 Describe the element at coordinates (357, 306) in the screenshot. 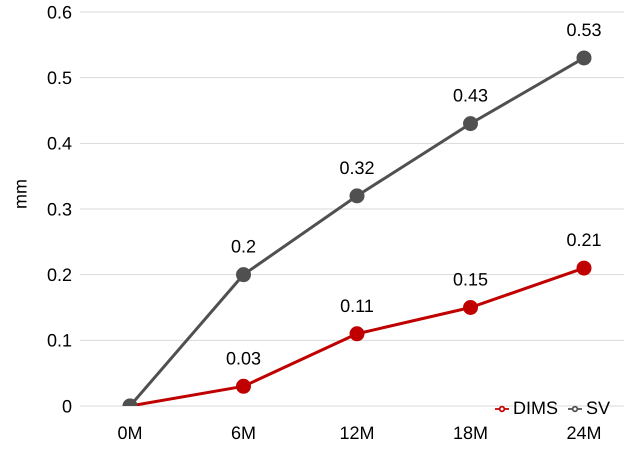

I see `data-label: 0.11` at that location.